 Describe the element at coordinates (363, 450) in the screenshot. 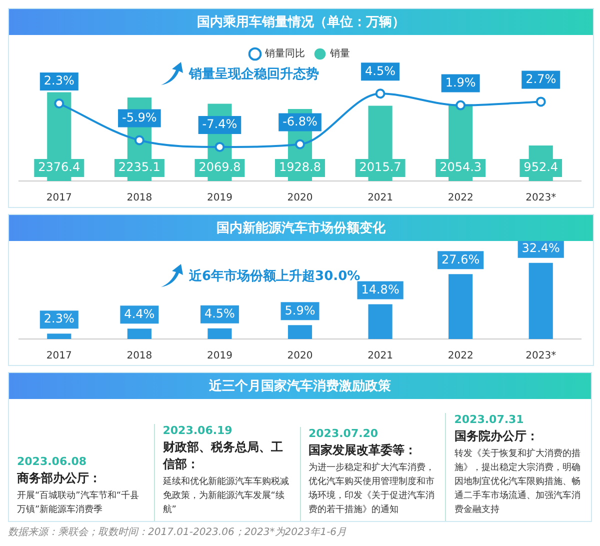

I see `text: 国家发展改革委等：` at that location.